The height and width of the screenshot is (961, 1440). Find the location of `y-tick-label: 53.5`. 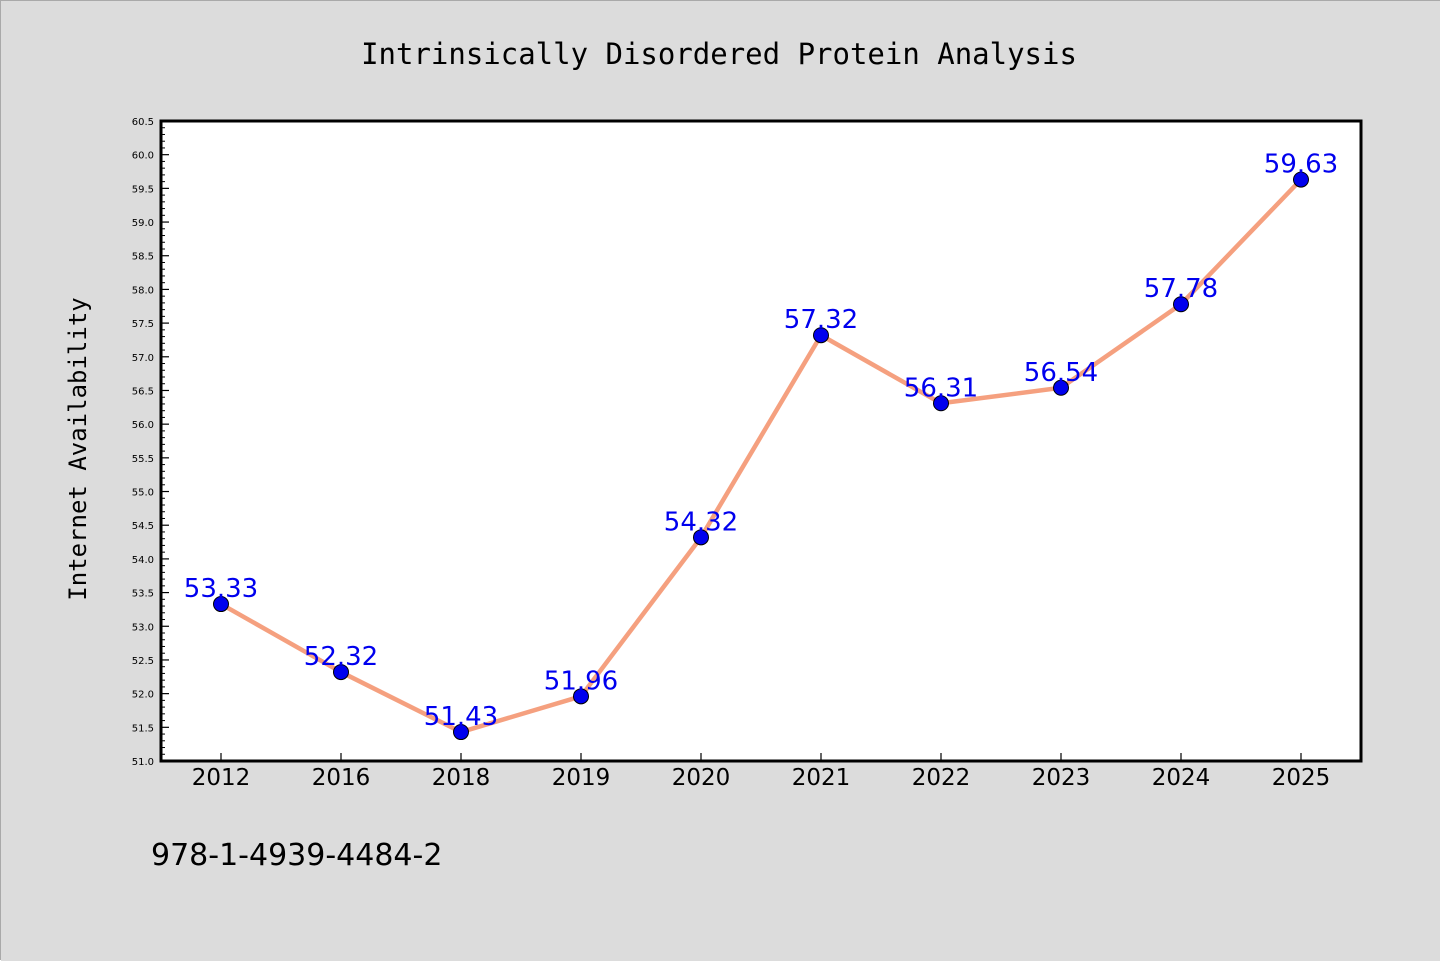

y-tick-label: 53.5 is located at coordinates (143, 594).